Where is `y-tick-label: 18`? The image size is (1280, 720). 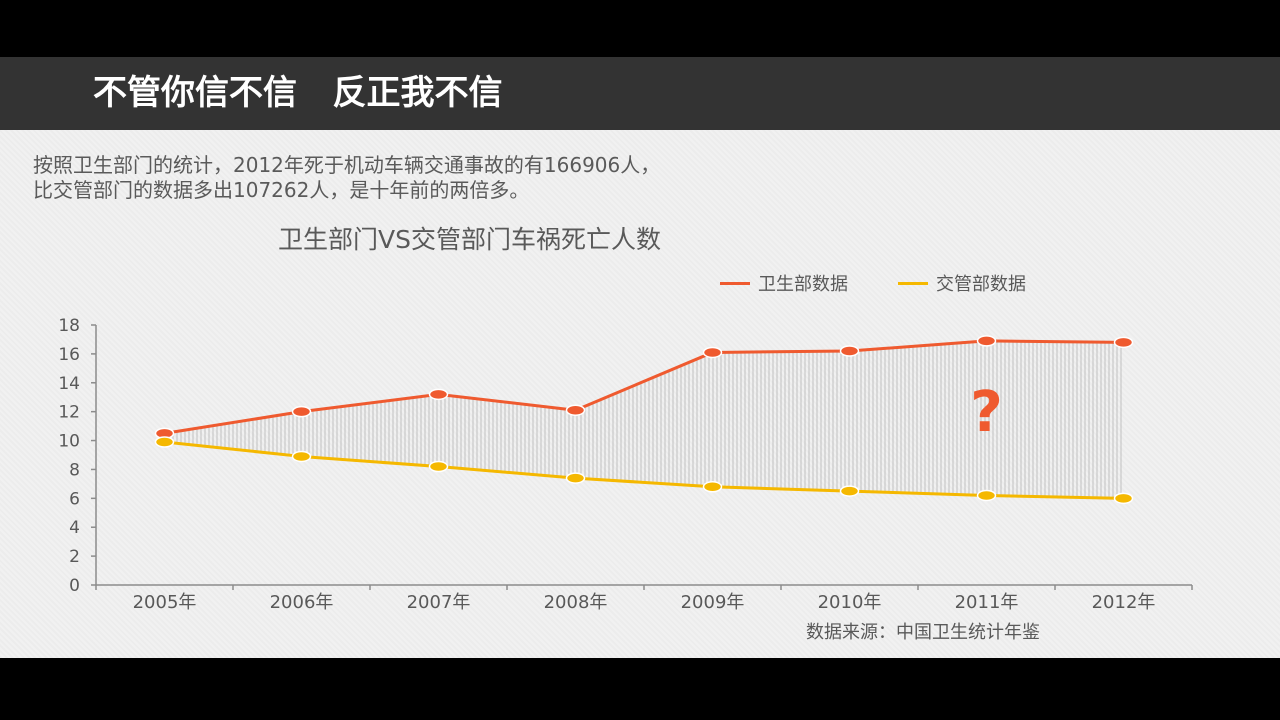 y-tick-label: 18 is located at coordinates (69, 326).